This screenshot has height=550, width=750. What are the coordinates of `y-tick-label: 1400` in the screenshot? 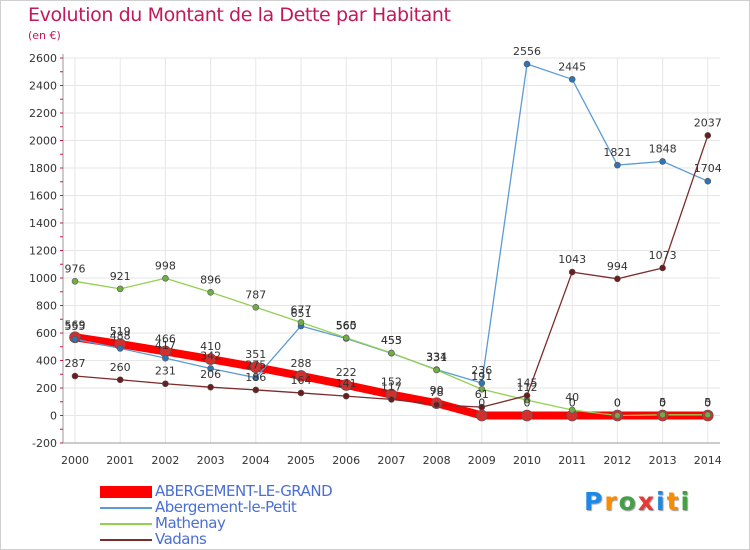 It's located at (43, 223).